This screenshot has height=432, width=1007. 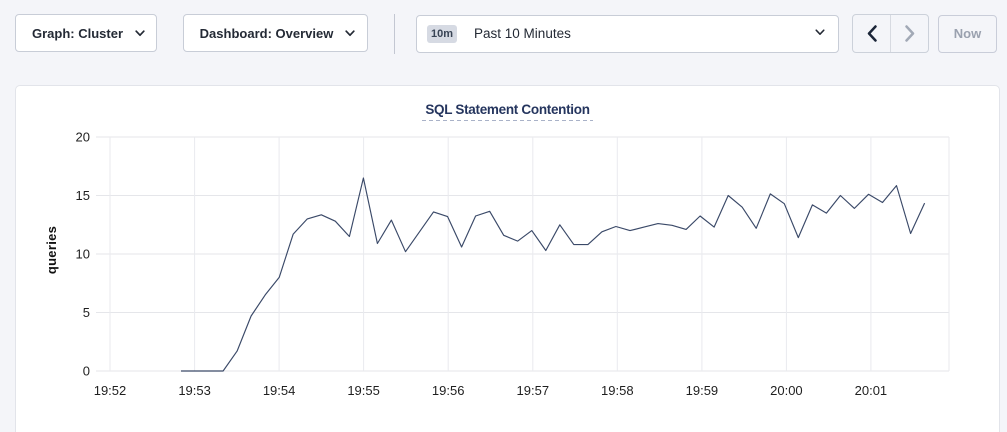 What do you see at coordinates (86, 371) in the screenshot?
I see `svg-text: 0` at bounding box center [86, 371].